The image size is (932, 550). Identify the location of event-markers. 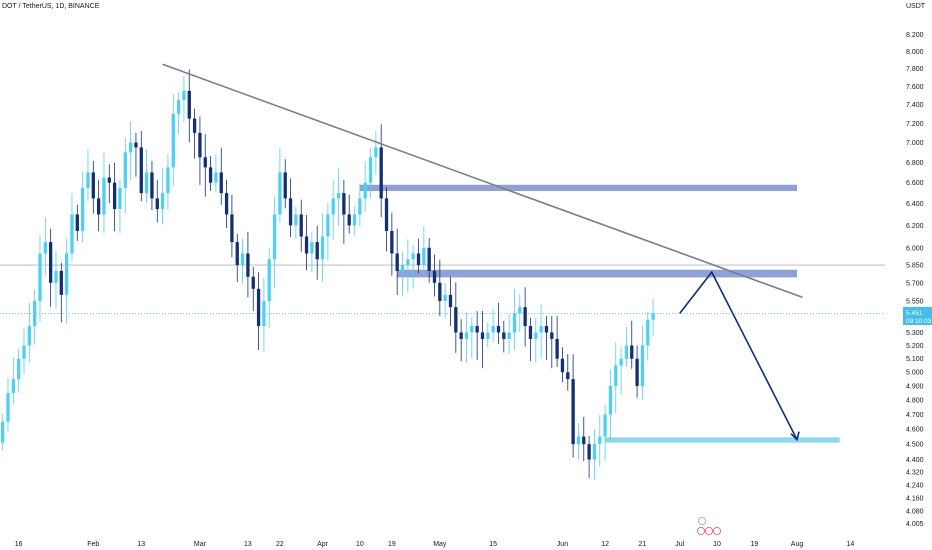
(709, 526).